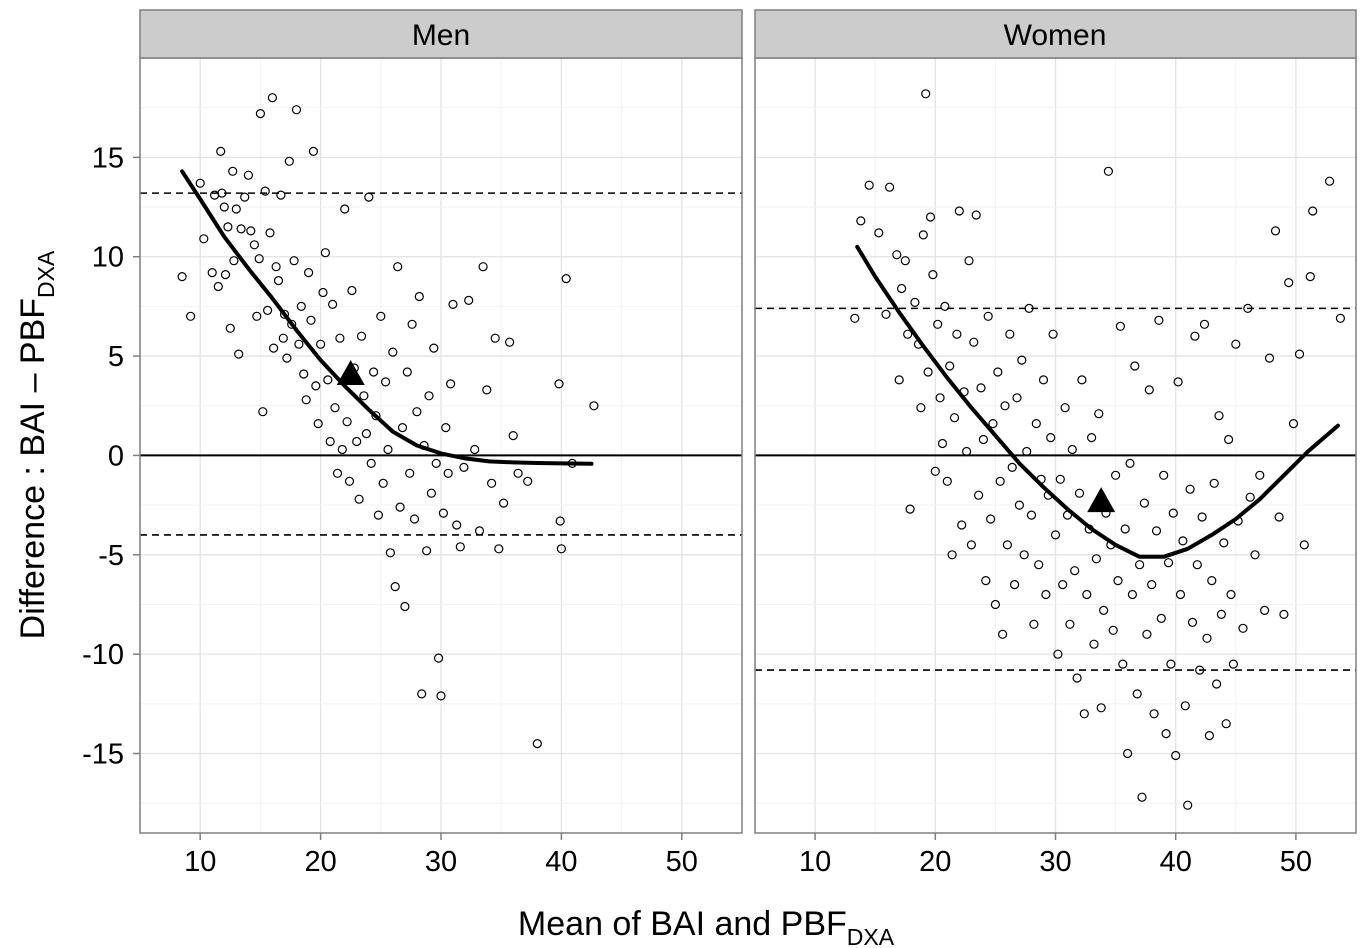 The image size is (1363, 948). I want to click on x-axis-title-main: Mean of BAI and PBF, so click(682, 924).